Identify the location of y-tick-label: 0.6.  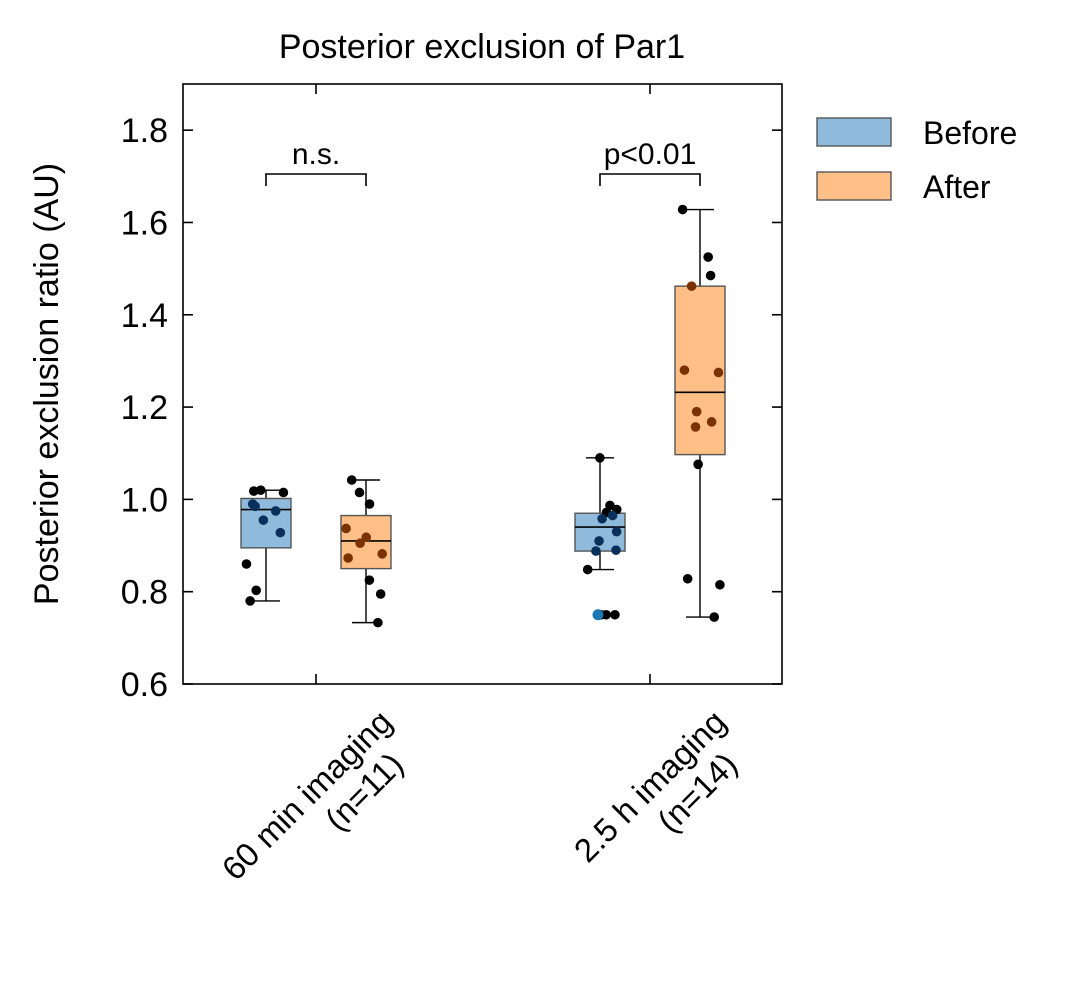
(144, 685).